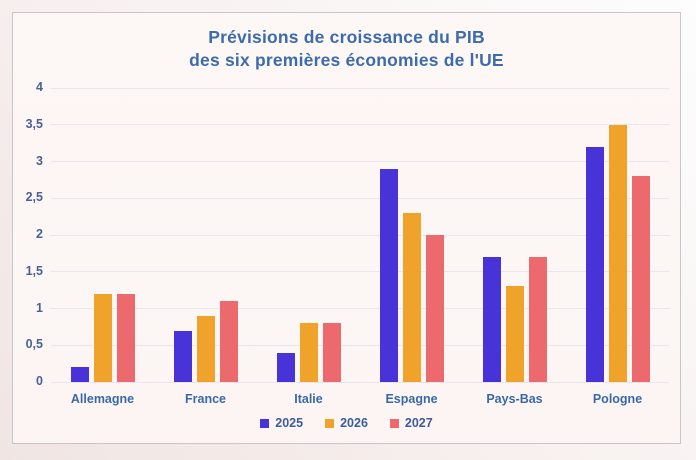  I want to click on legend-item-2027: 2027, so click(411, 423).